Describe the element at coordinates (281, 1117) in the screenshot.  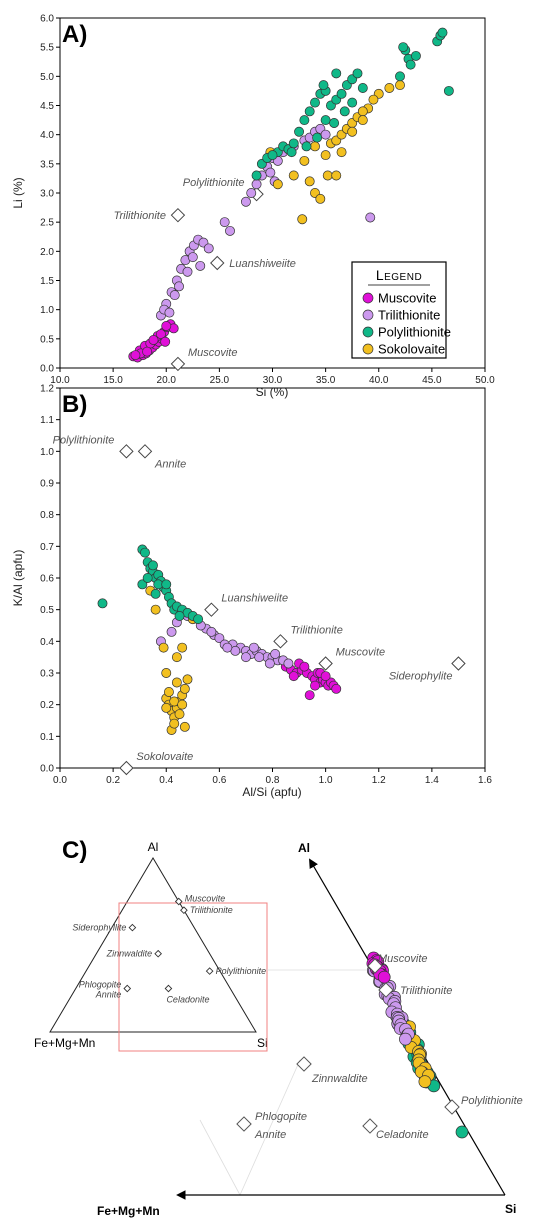
I see `zoom-ref-phlogopite-label: Phlogopite` at that location.